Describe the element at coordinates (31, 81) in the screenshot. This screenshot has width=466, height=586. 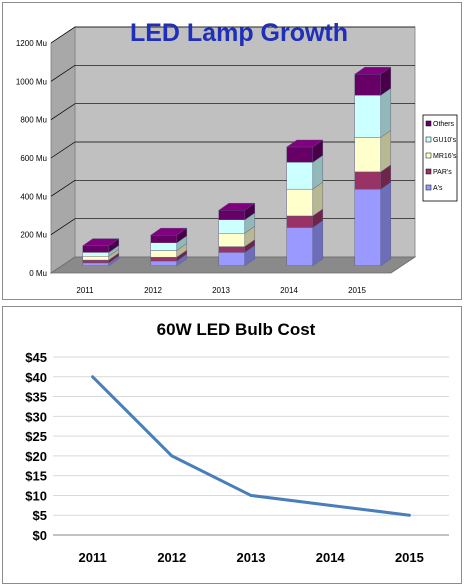
I see `y-tick-label: 1000 Mu` at that location.